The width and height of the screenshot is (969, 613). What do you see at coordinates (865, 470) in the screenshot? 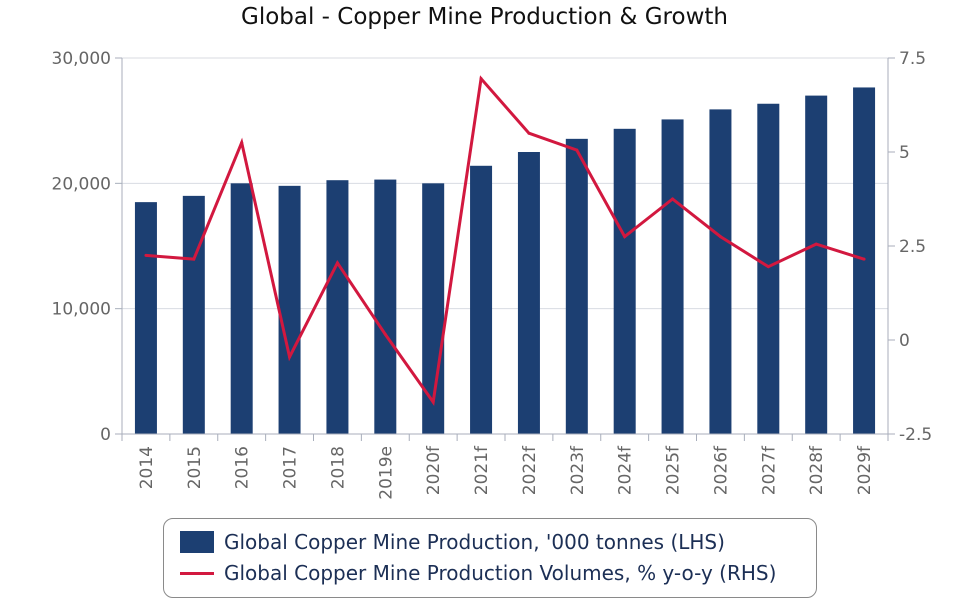
I see `x-axis-tick-label: 2029f` at bounding box center [865, 470].